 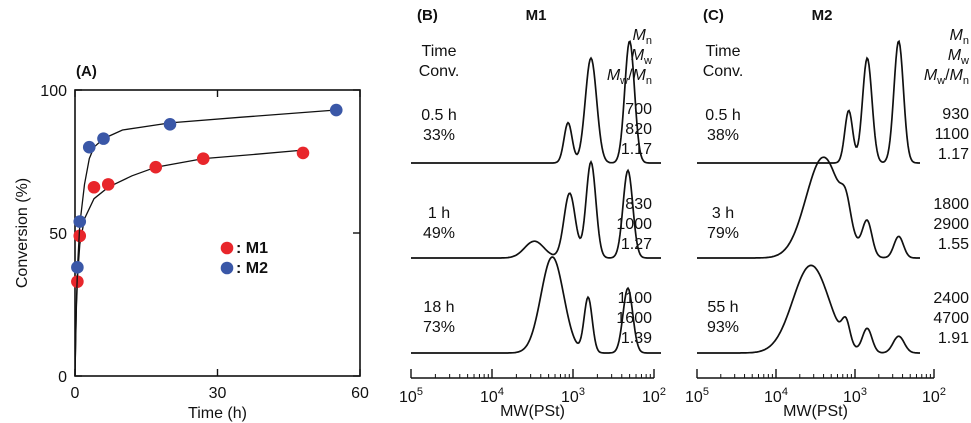 What do you see at coordinates (439, 233) in the screenshot?
I see `trace-conversion: 49%` at bounding box center [439, 233].